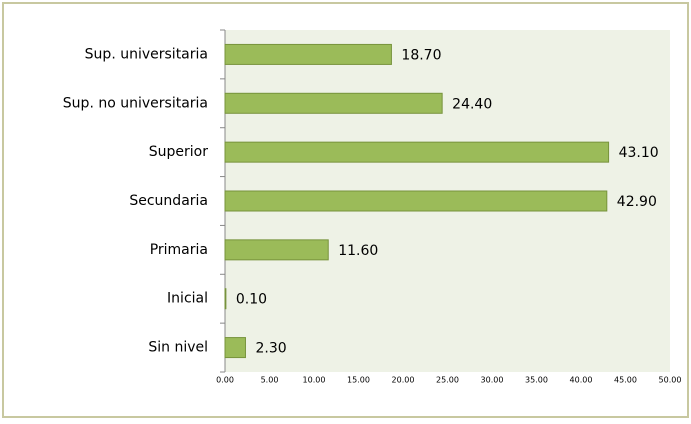 This screenshot has width=691, height=424. Describe the element at coordinates (225, 380) in the screenshot. I see `x-tick-label: 0.00` at that location.